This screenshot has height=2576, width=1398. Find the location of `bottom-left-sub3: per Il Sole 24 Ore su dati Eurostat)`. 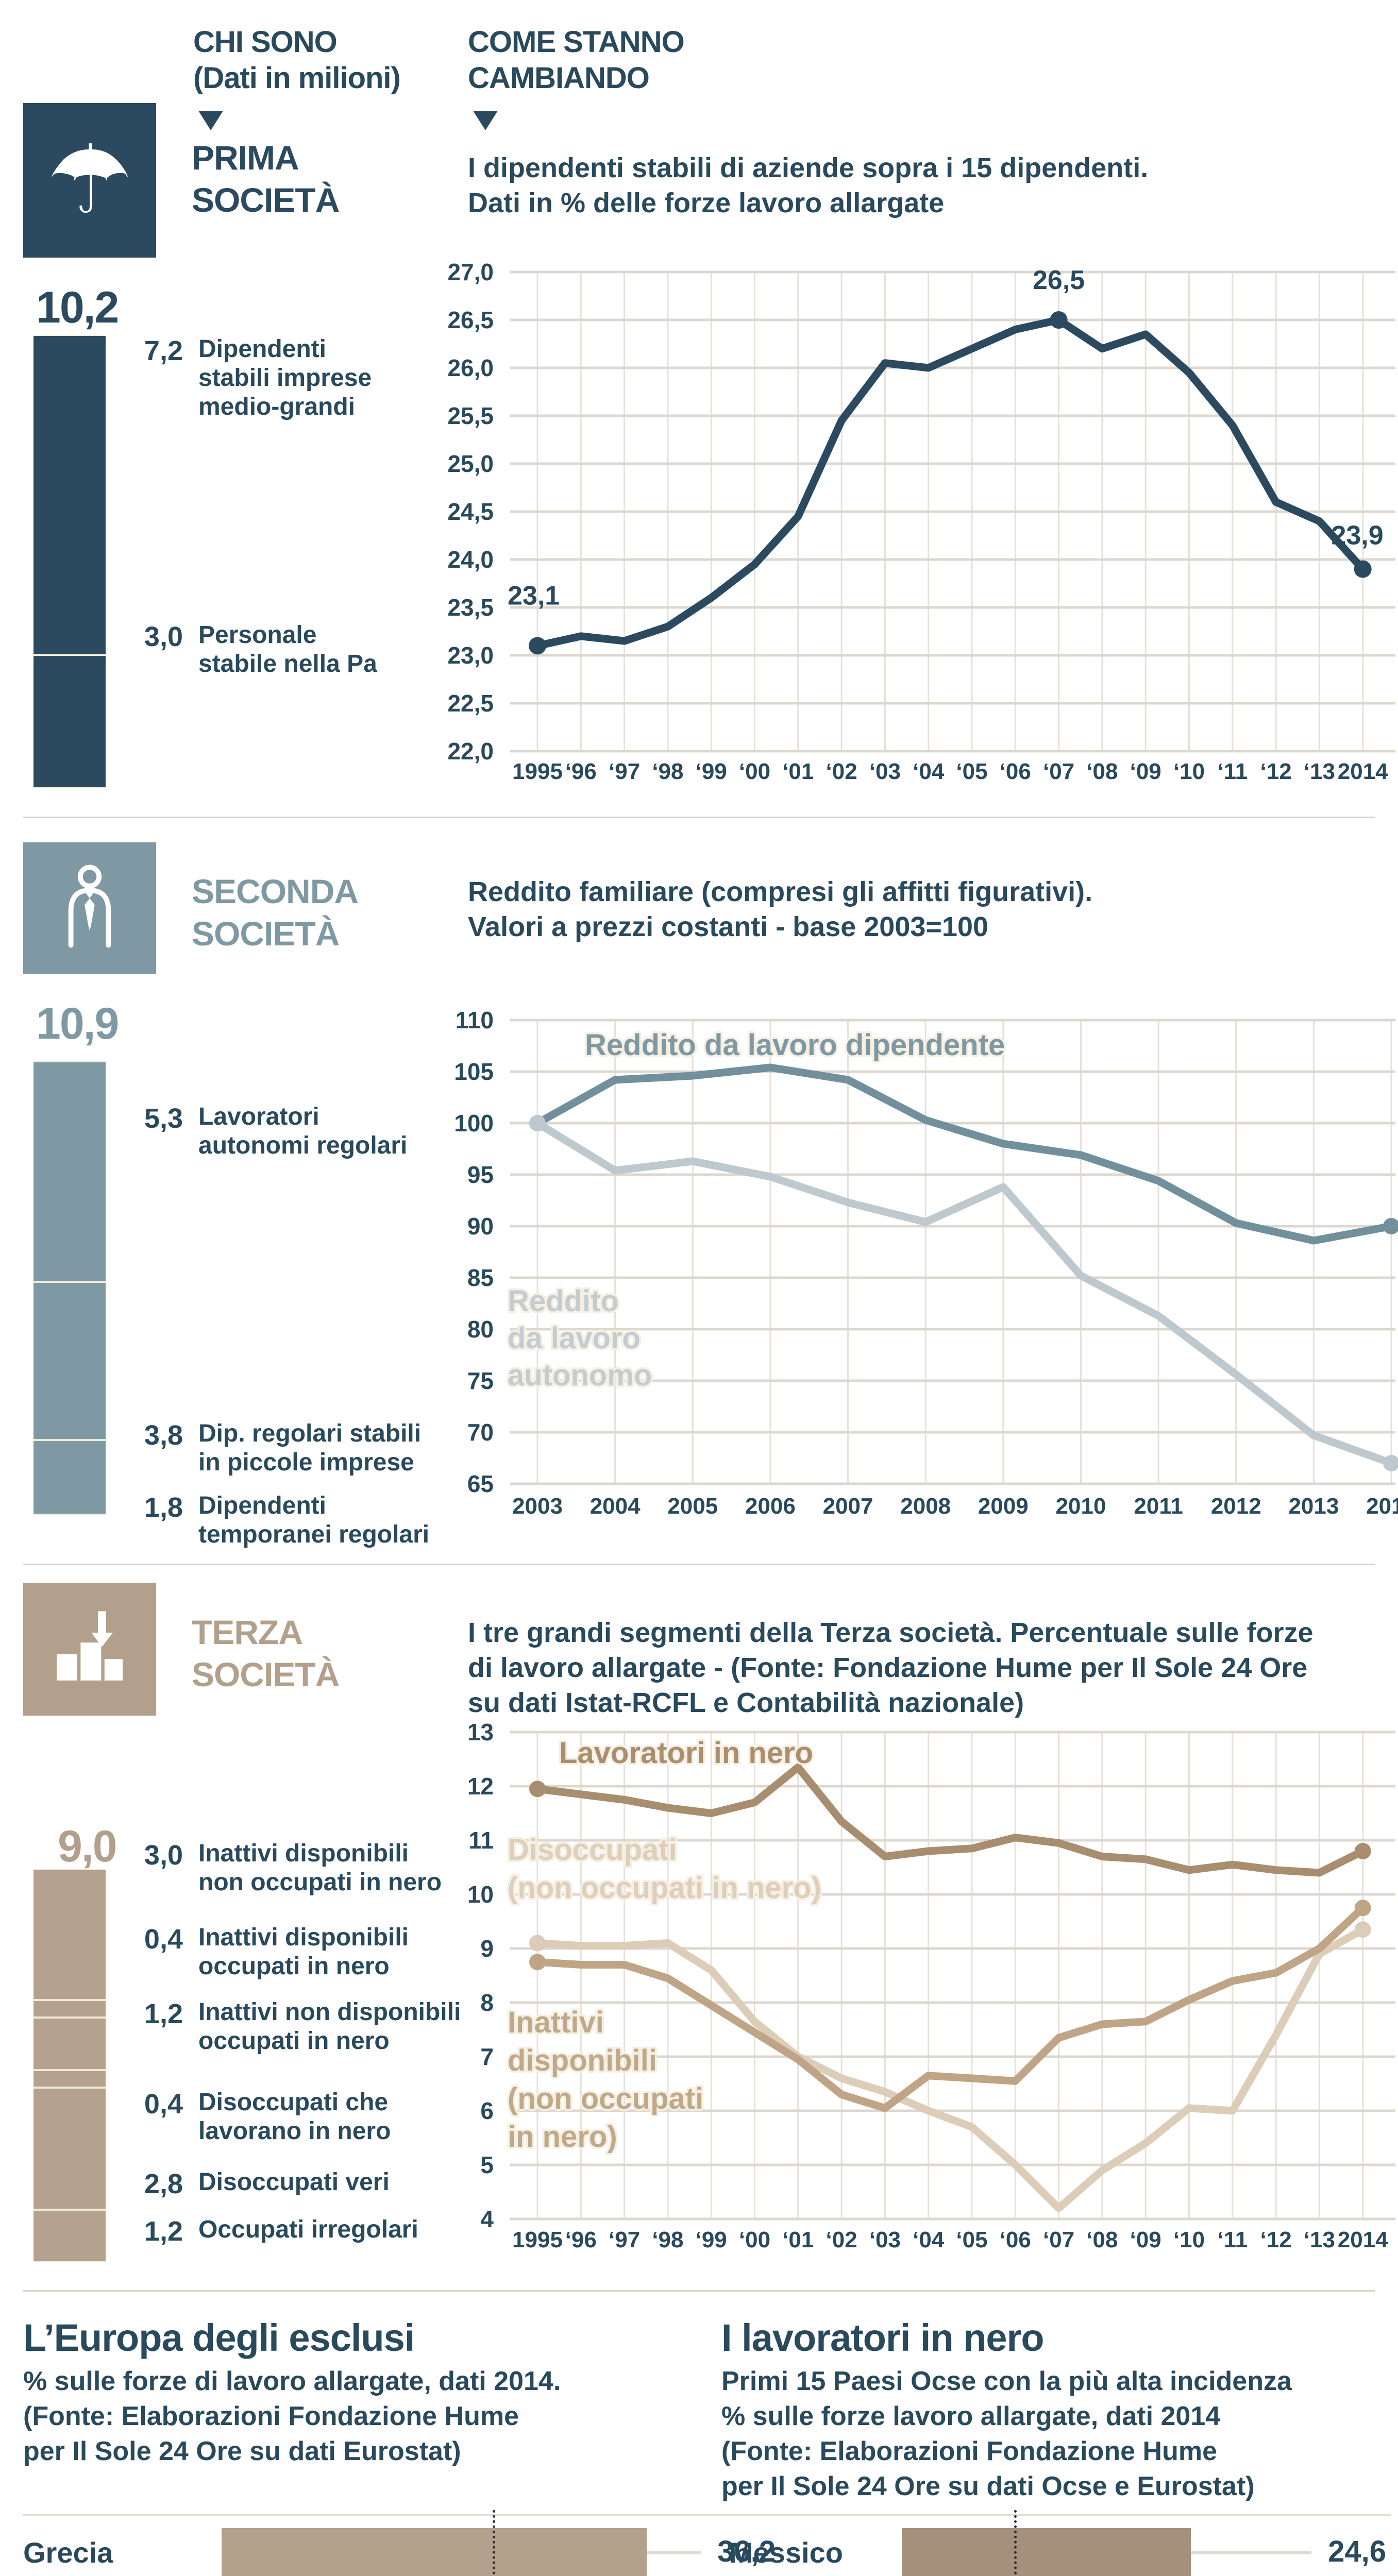

bottom-left-sub3: per Il Sole 24 Ore su dati Eurostat) is located at coordinates (242, 2451).